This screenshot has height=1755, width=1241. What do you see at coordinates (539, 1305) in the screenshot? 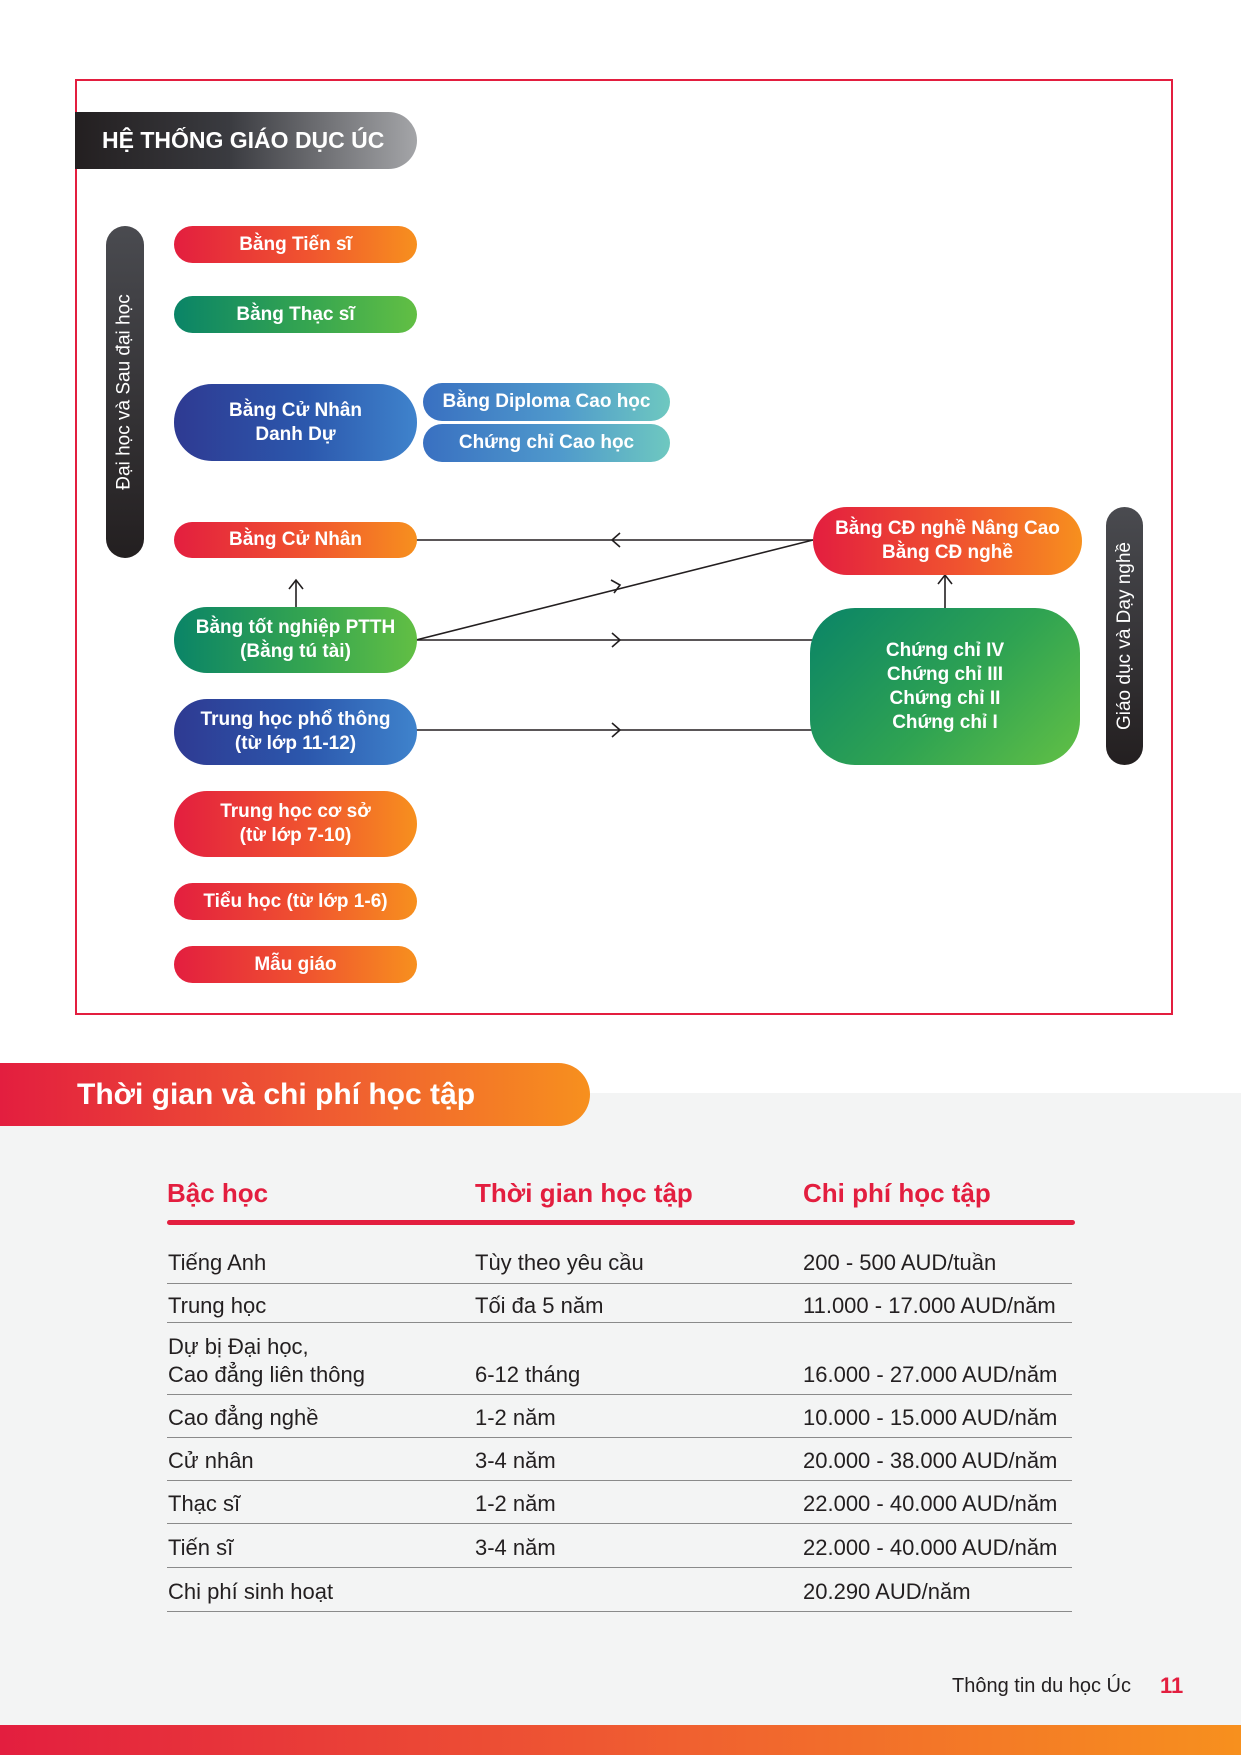
I see `table-cell: Tối đa 5 năm` at bounding box center [539, 1305].